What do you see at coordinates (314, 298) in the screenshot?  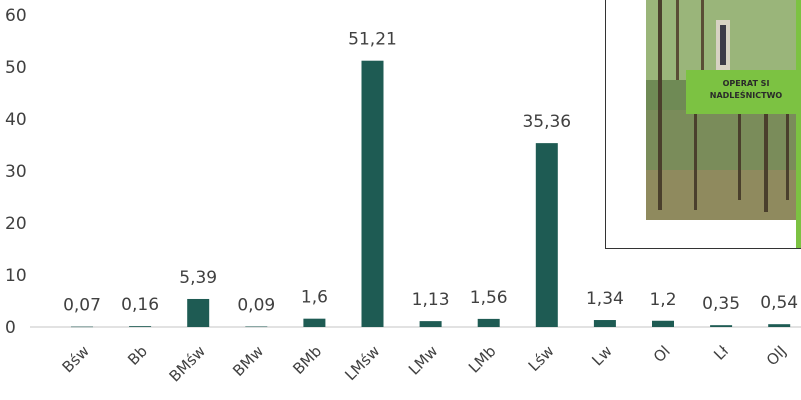 I see `bar-value-label: 1,6` at bounding box center [314, 298].